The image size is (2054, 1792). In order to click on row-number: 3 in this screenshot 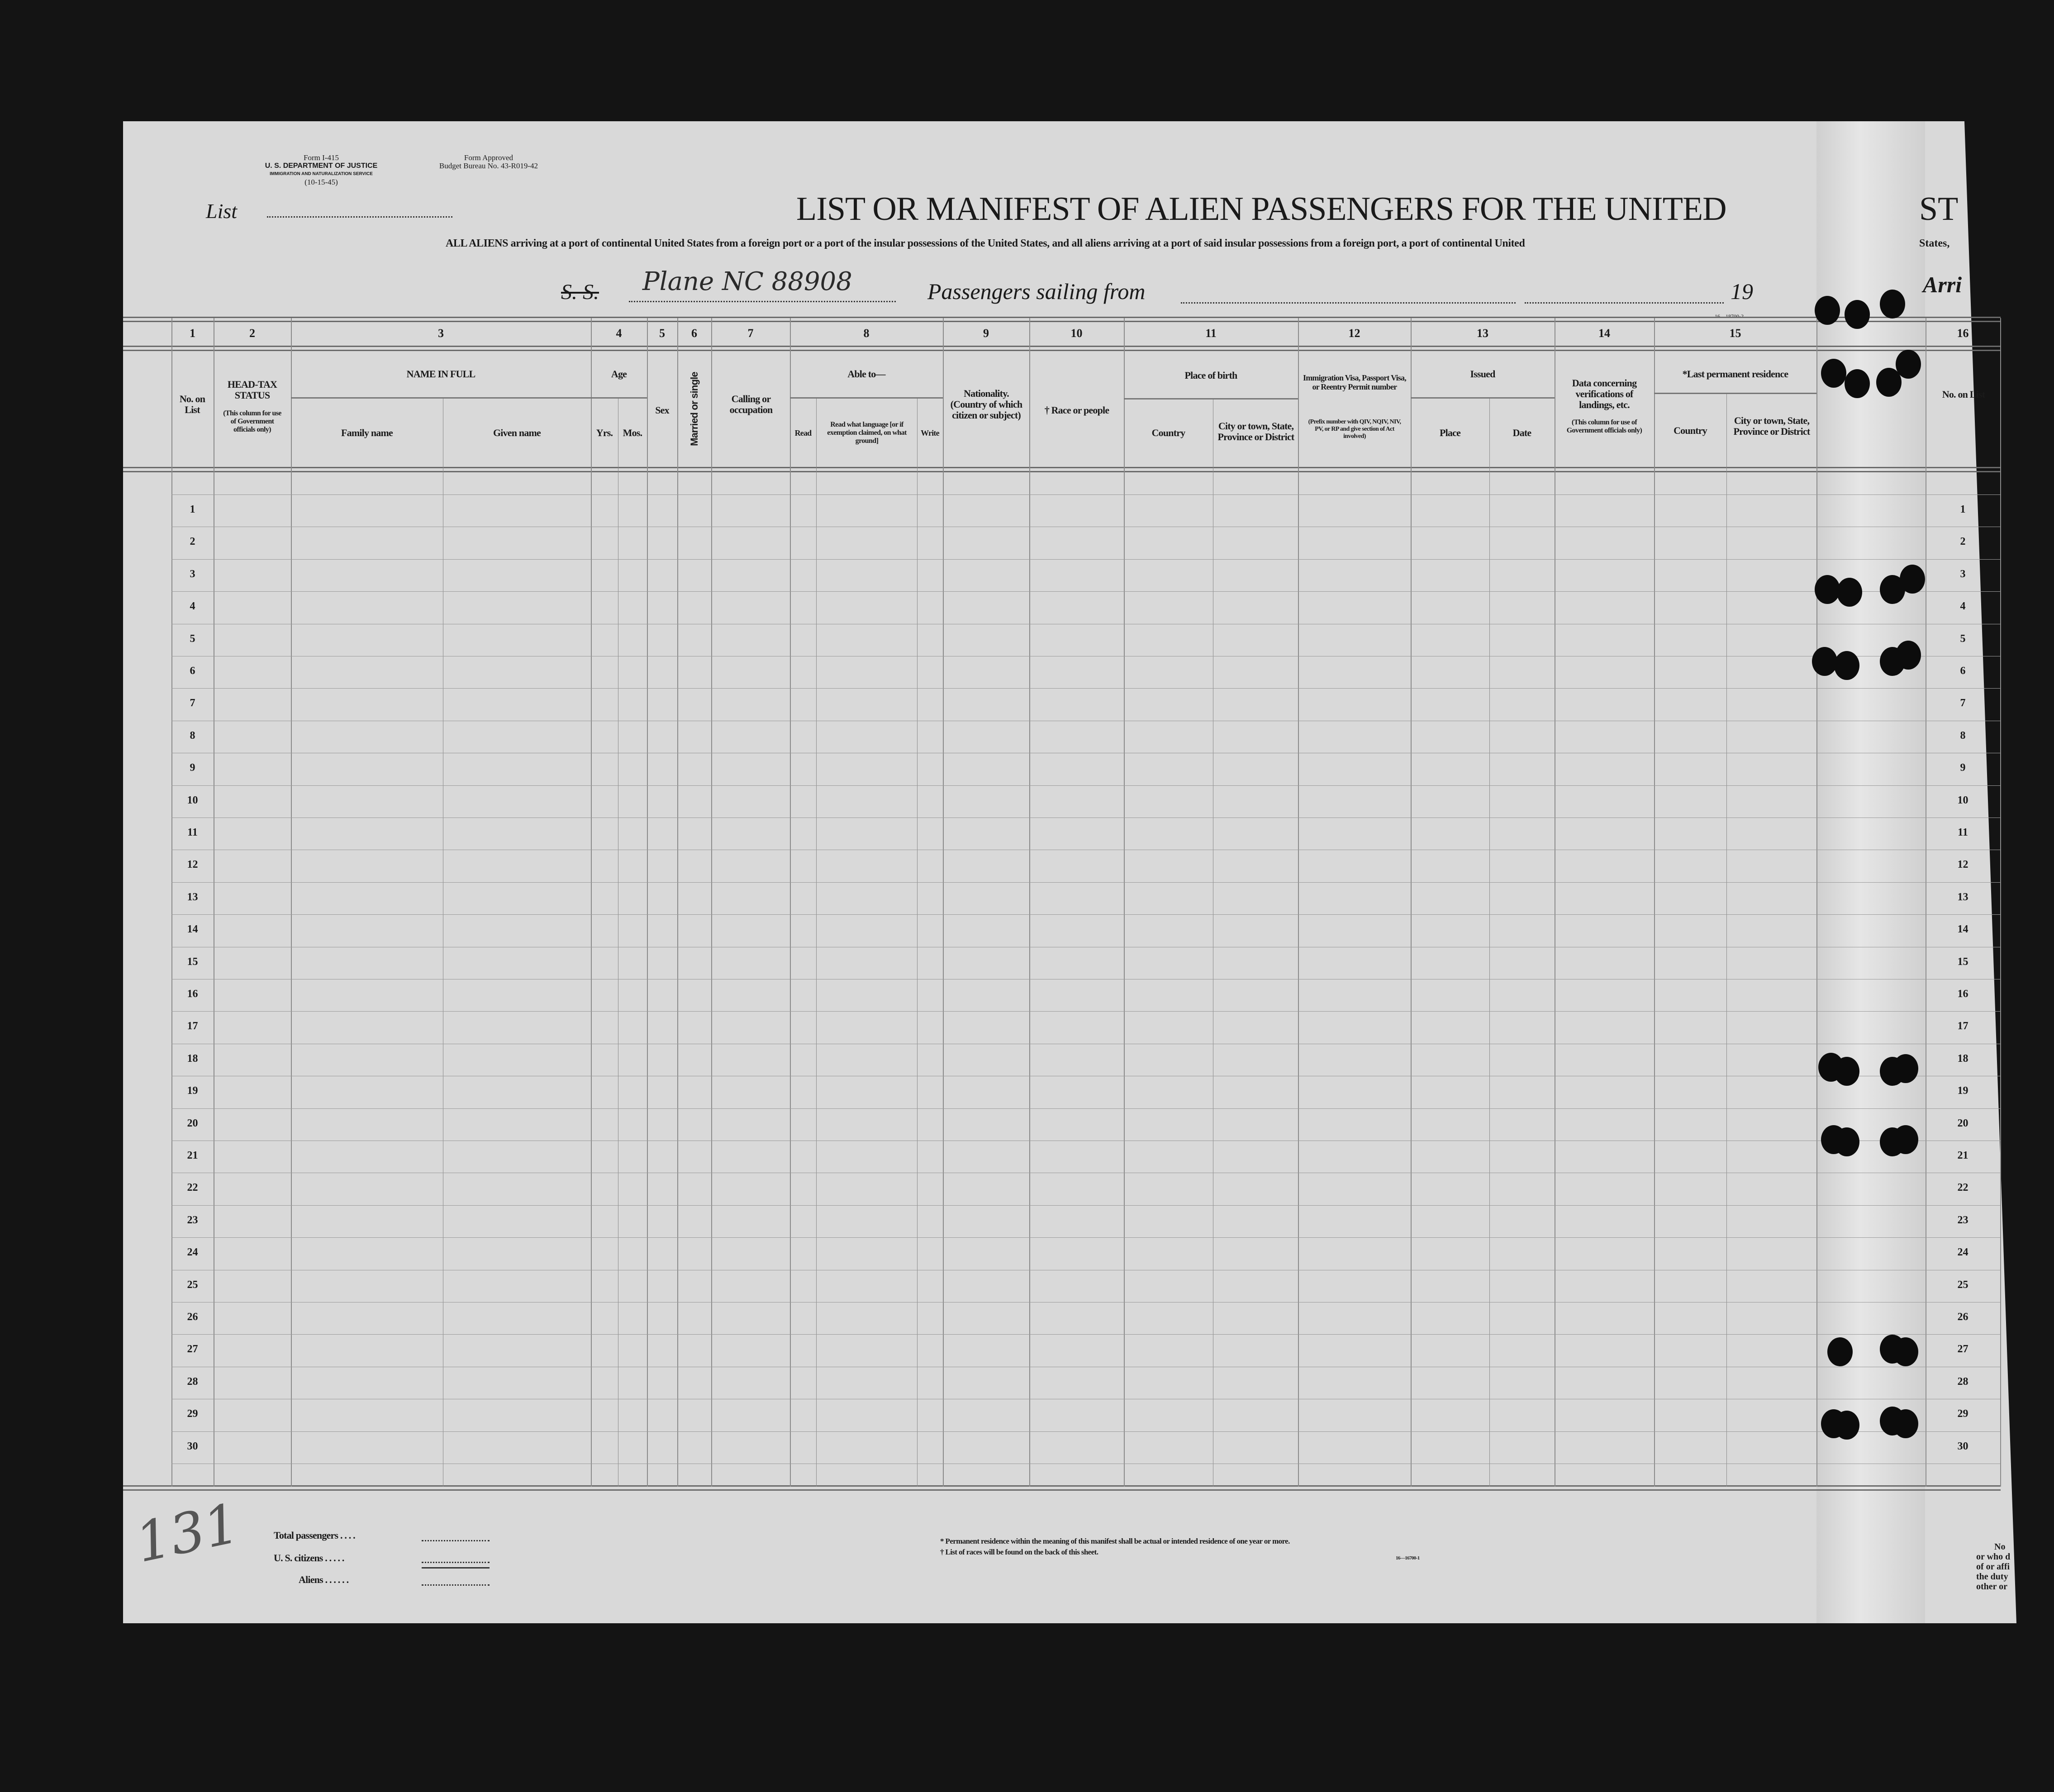, I will do `click(192, 574)`.